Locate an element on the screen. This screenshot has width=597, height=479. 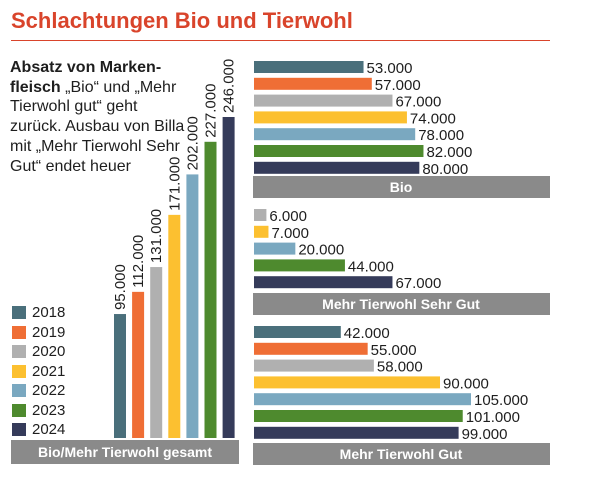
banner-total is located at coordinates (125, 452).